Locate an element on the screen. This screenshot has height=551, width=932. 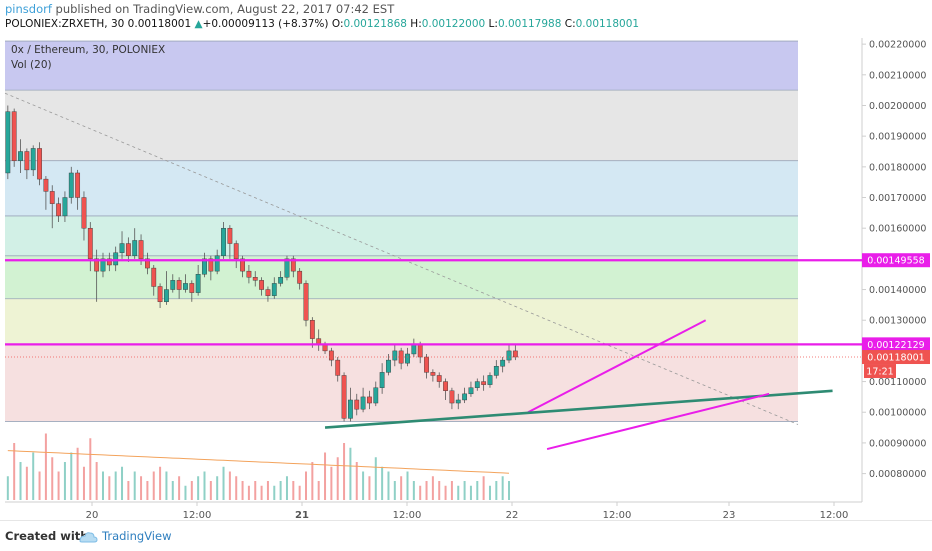
chart-subtitle: Vol (20) is located at coordinates (31, 65).